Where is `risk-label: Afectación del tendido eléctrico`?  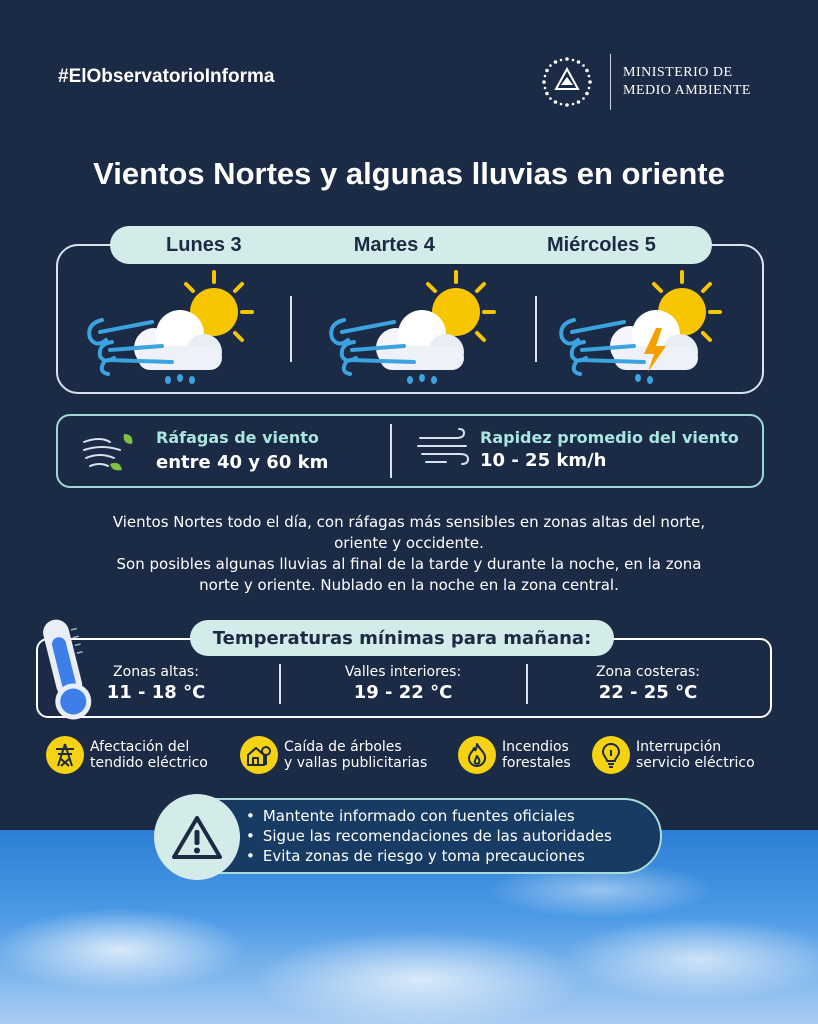 risk-label: Afectación del tendido eléctrico is located at coordinates (149, 755).